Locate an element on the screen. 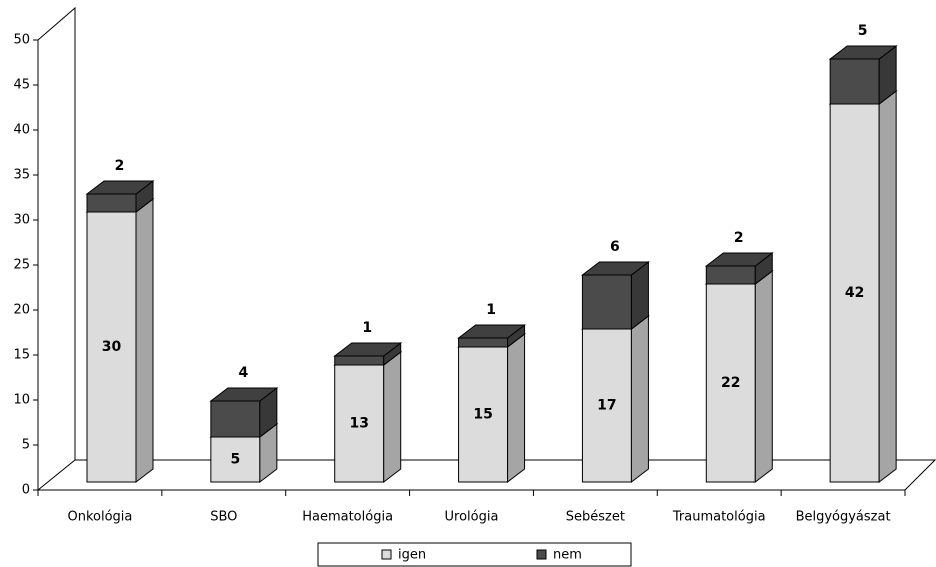  y-tick-label: 35 is located at coordinates (21, 175).